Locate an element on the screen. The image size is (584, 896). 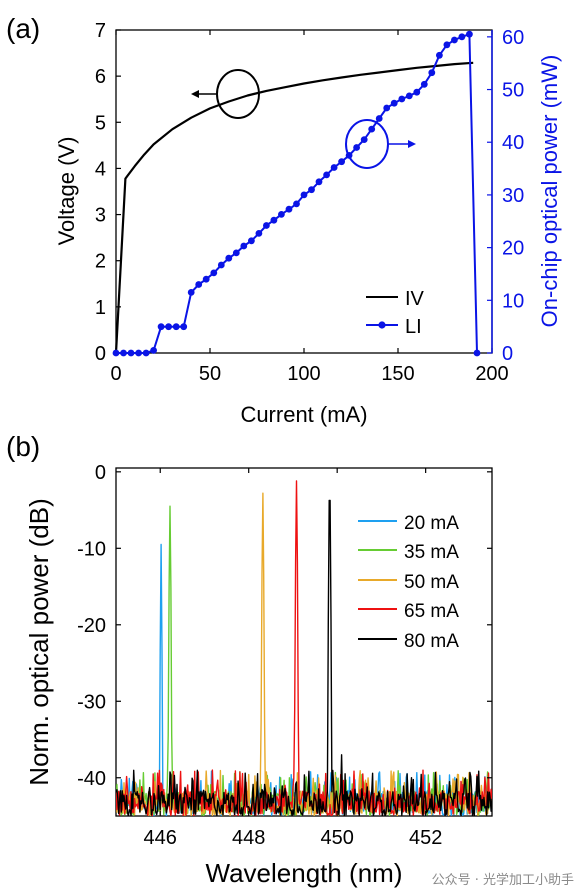
panel-b-x-axis-label: Wavelength (nm) is located at coordinates (304, 873).